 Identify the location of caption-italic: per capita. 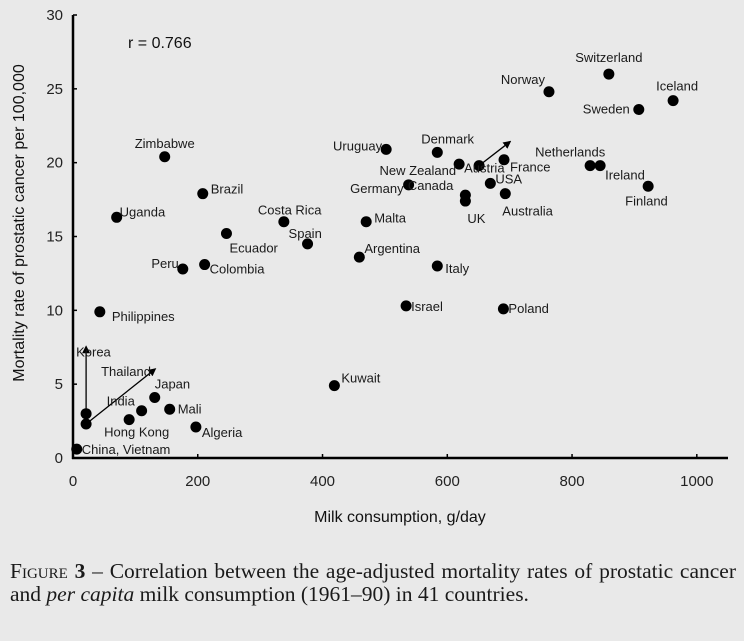
(90, 594).